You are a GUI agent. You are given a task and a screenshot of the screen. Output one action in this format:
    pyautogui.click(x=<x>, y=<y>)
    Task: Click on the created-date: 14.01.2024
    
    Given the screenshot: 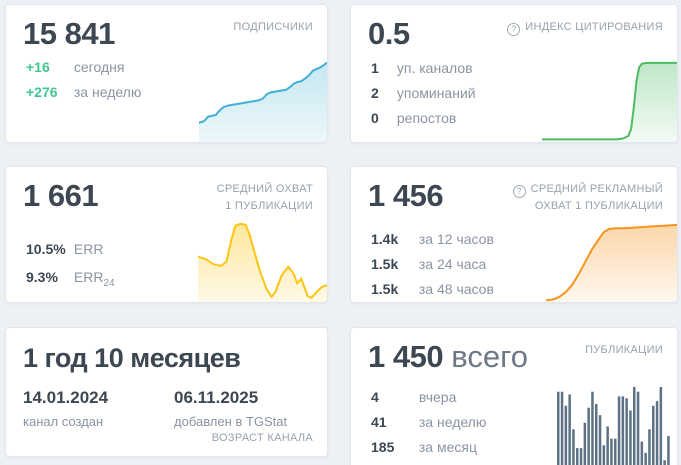 What is the action you would take?
    pyautogui.click(x=66, y=397)
    